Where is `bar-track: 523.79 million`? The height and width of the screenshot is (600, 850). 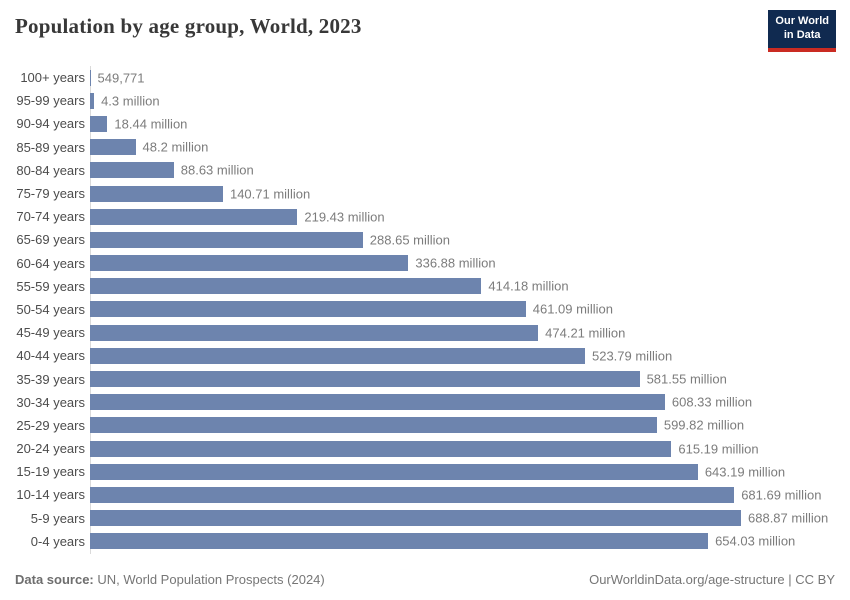 bar-track: 523.79 million is located at coordinates (415, 355).